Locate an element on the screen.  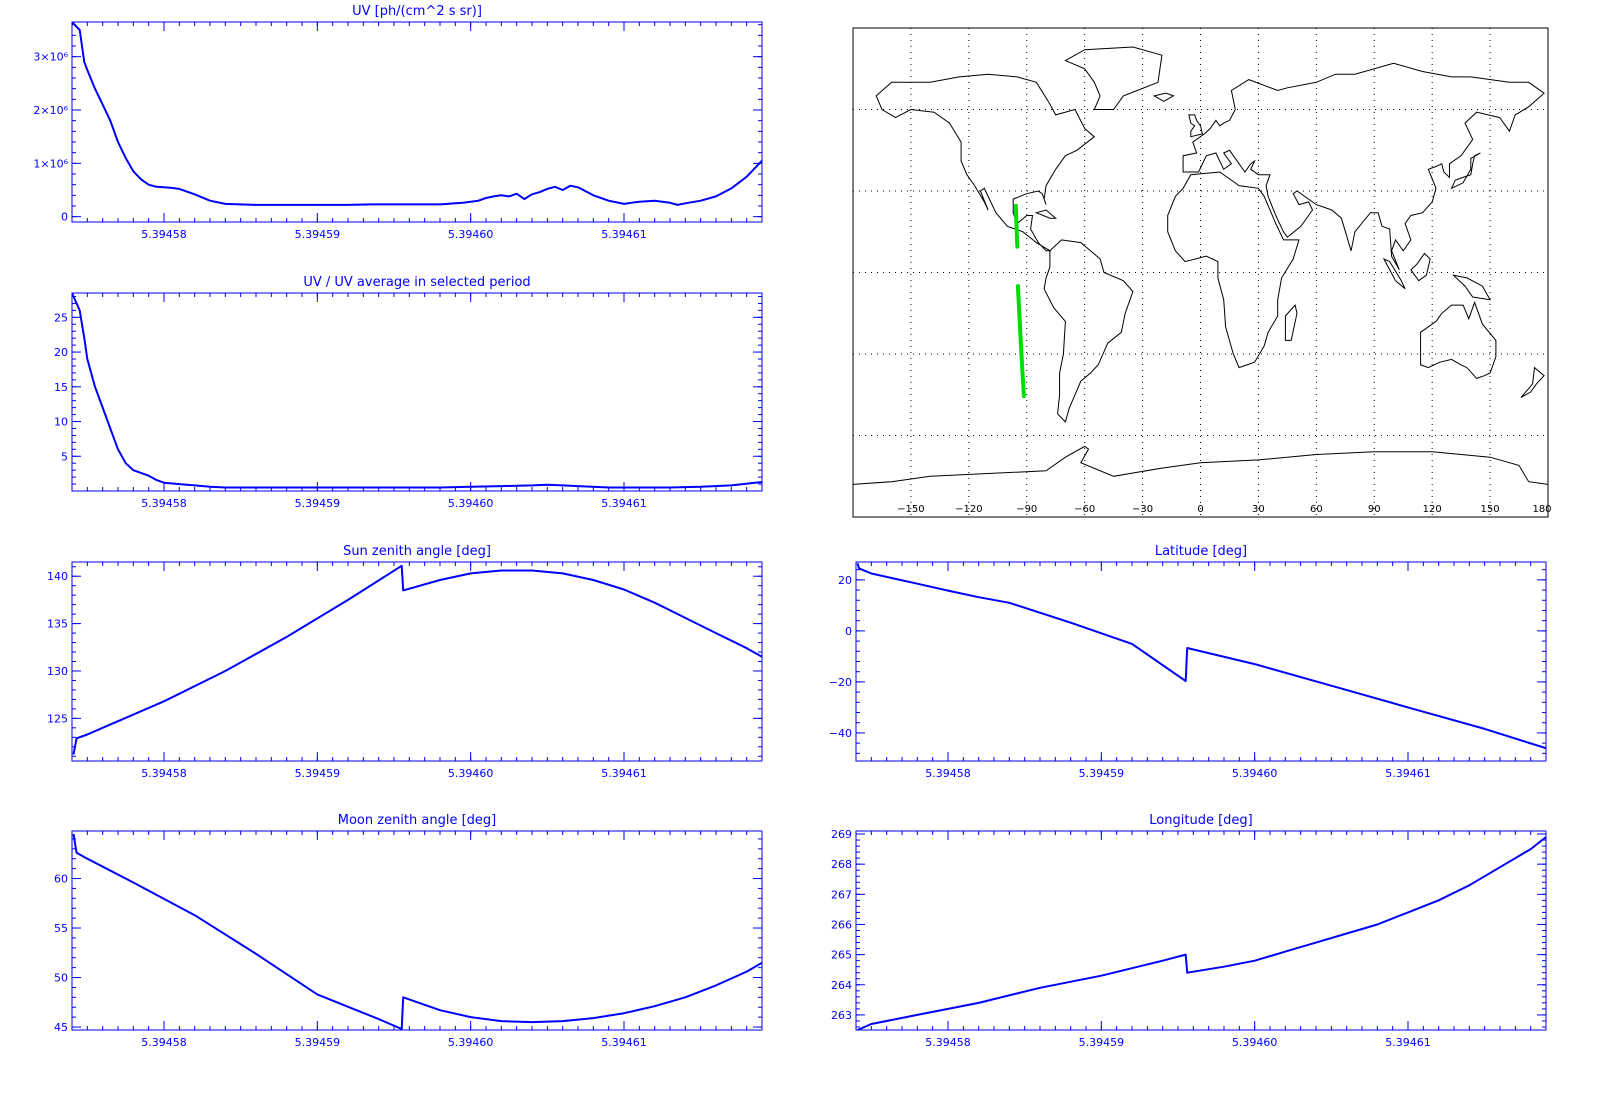
y-tick-label: 269 is located at coordinates (841, 834).